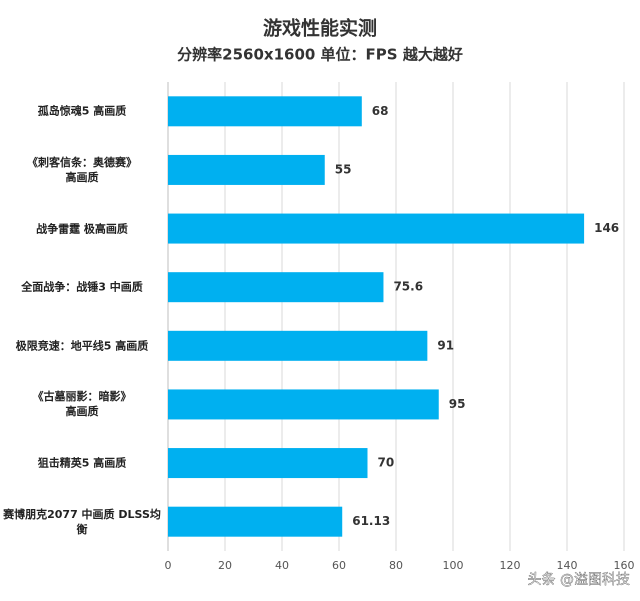 This screenshot has height=601, width=640. What do you see at coordinates (408, 287) in the screenshot?
I see `value-label: 75.6` at bounding box center [408, 287].